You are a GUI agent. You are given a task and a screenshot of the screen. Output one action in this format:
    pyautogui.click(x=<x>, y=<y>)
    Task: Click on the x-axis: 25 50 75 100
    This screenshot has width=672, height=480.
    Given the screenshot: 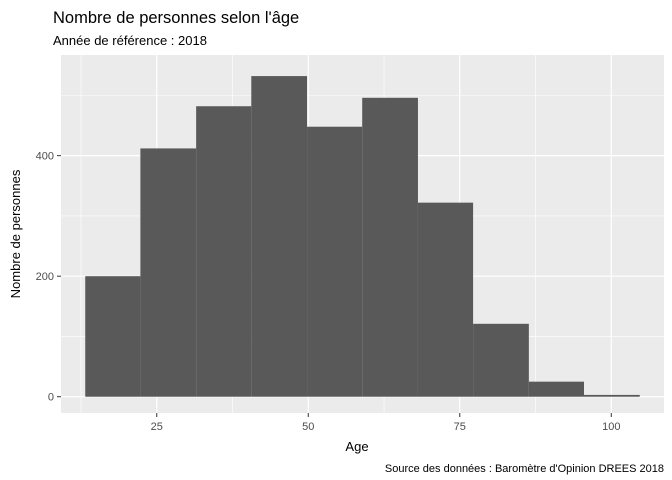 What is the action you would take?
    pyautogui.click(x=385, y=423)
    